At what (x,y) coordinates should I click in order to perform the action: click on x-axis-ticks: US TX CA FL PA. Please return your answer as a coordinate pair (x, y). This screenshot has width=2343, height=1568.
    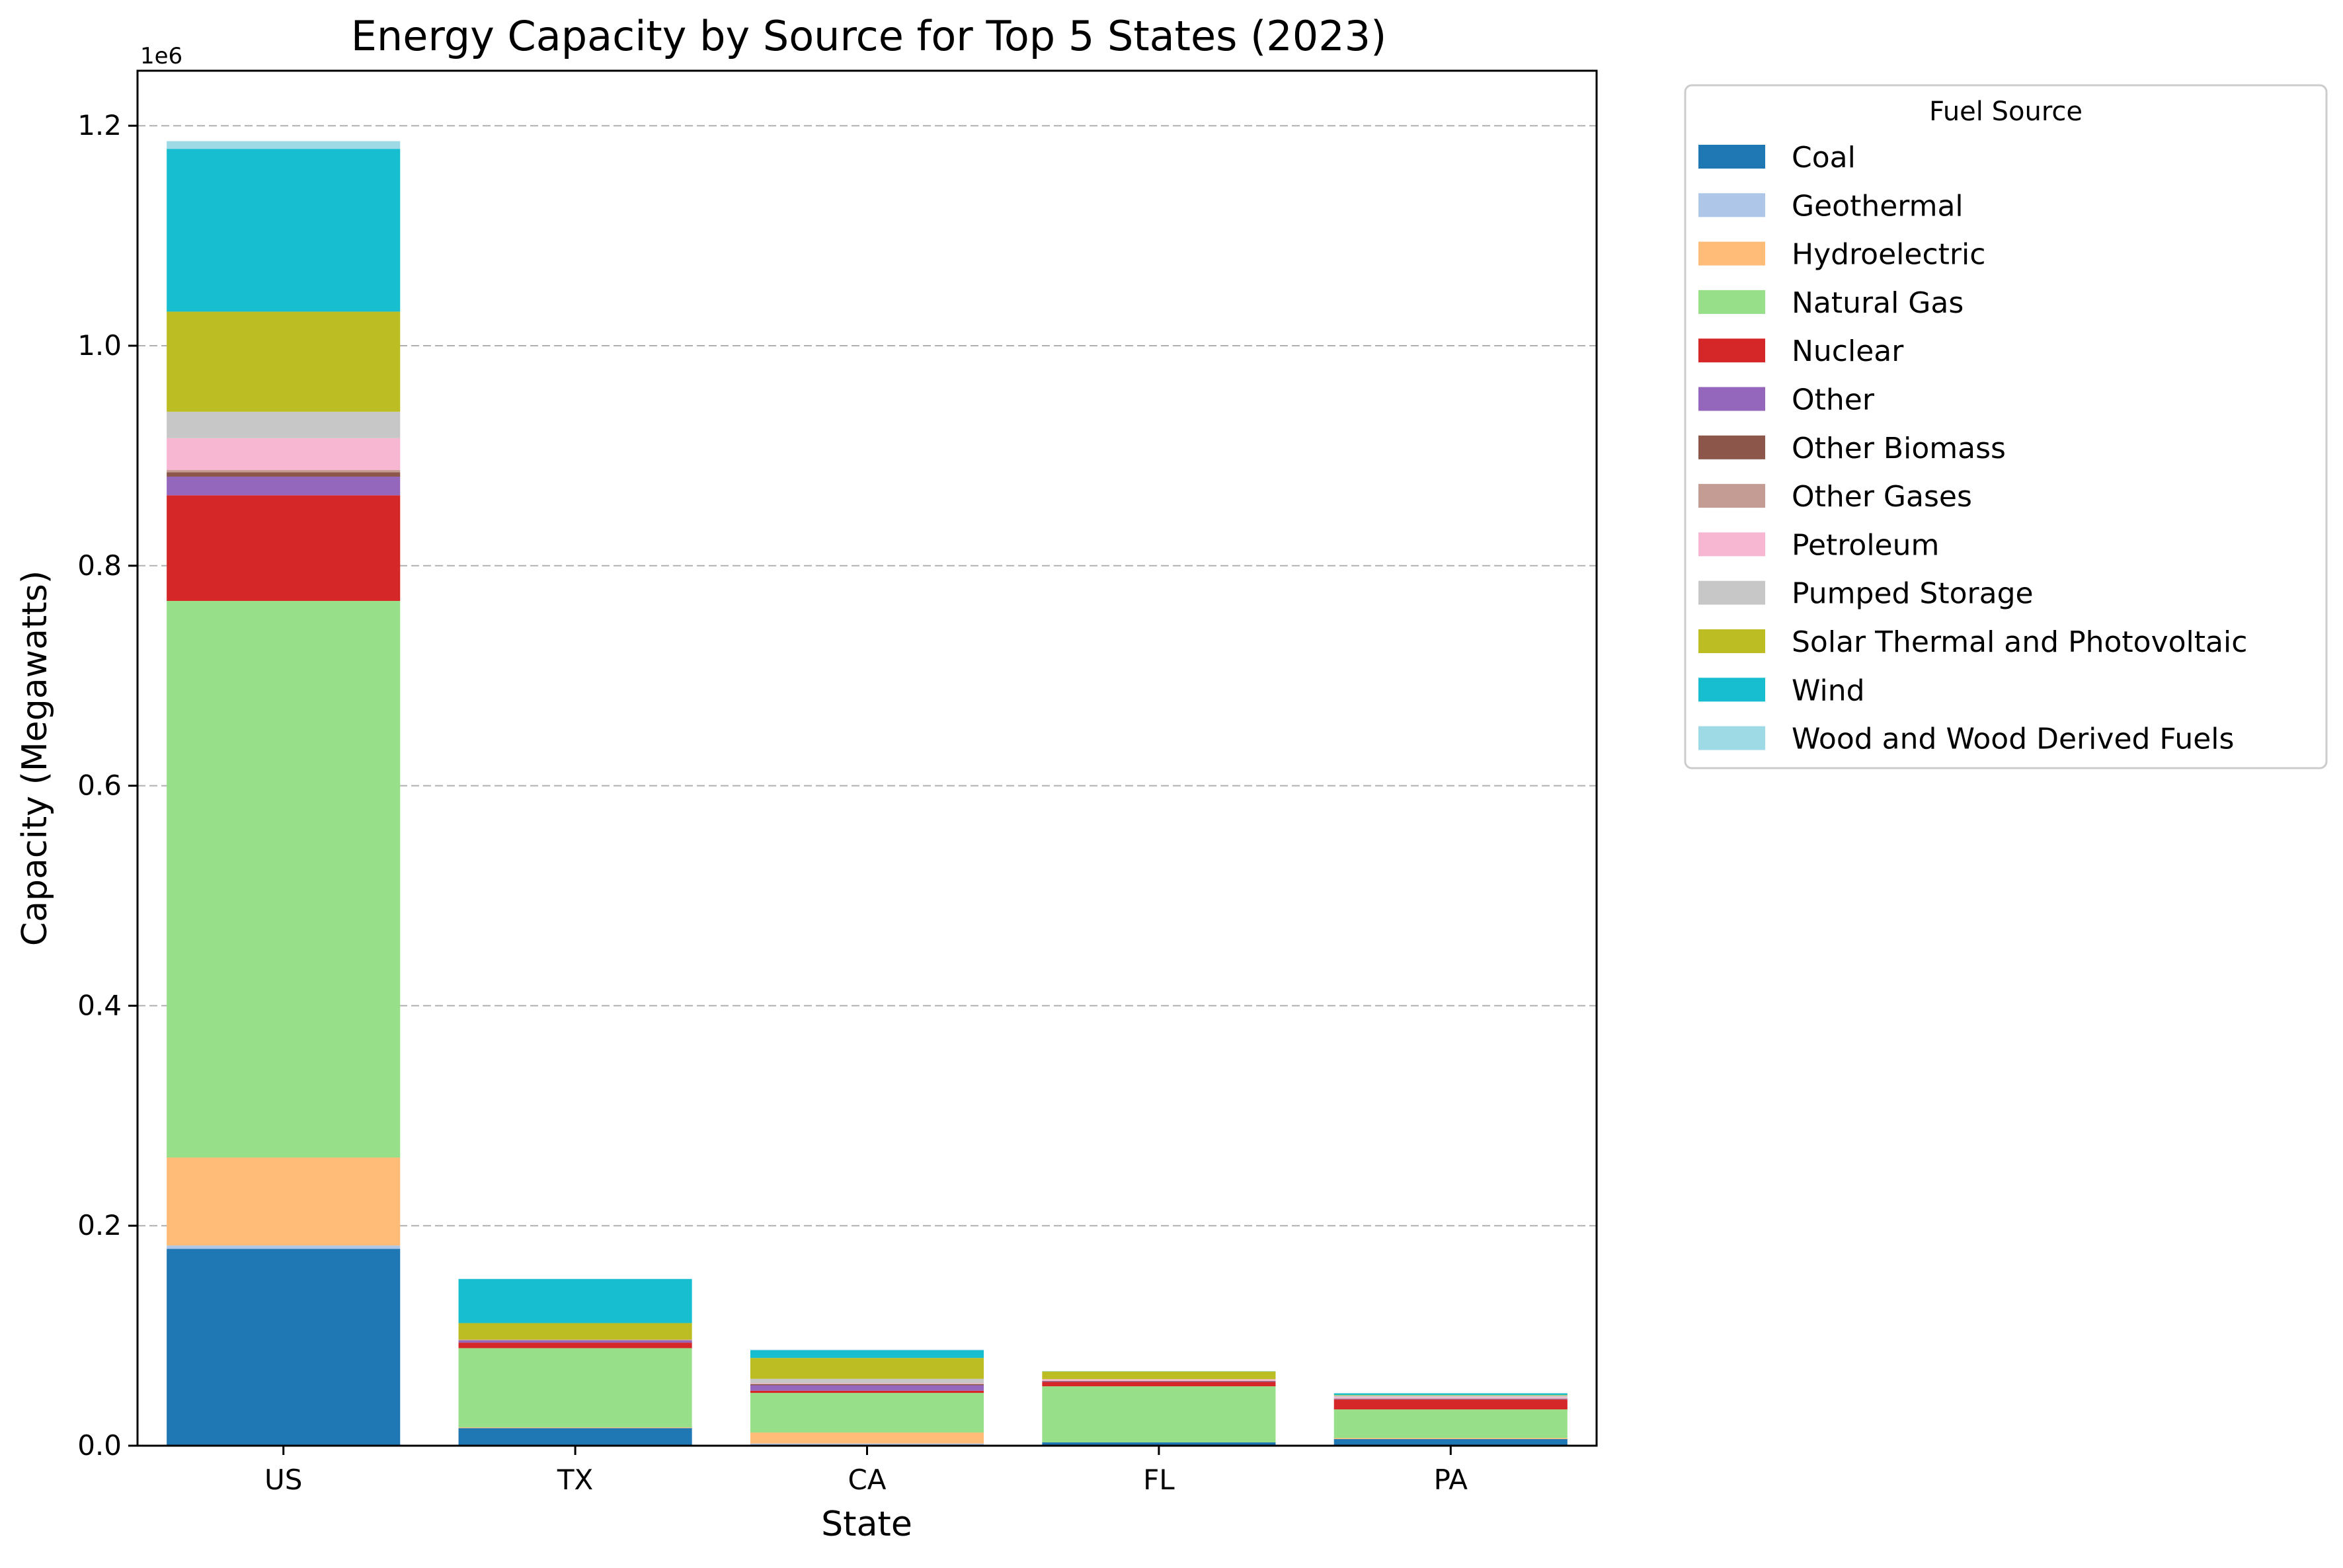
    Looking at the image, I should click on (866, 1471).